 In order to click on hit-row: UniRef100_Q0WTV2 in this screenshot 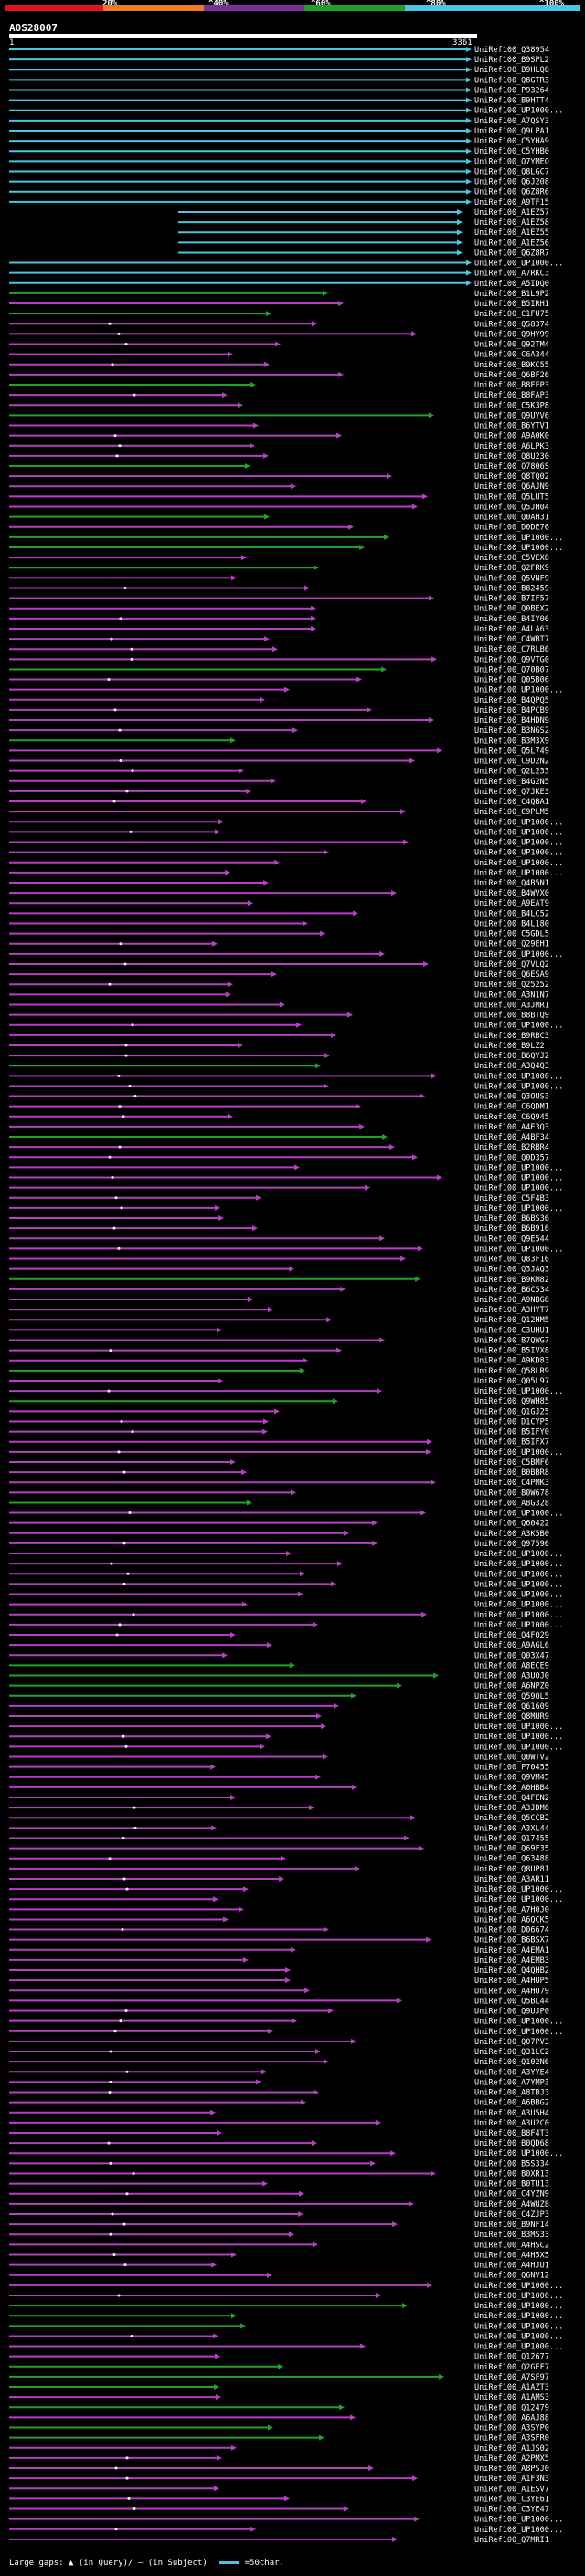, I will do `click(279, 1757)`.